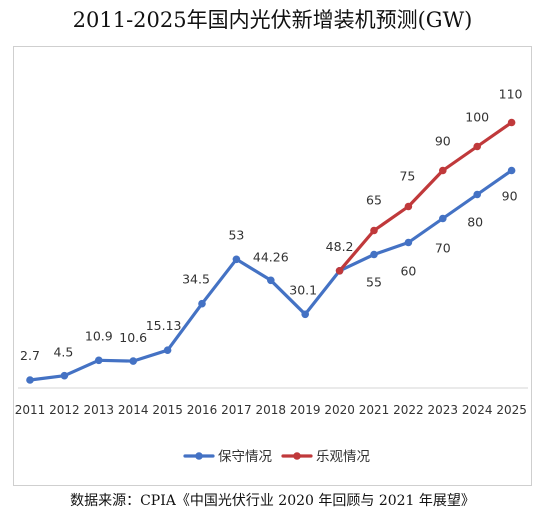 Image resolution: width=545 pixels, height=521 pixels. Describe the element at coordinates (236, 410) in the screenshot. I see `x-tick-label-2017: 2017` at that location.